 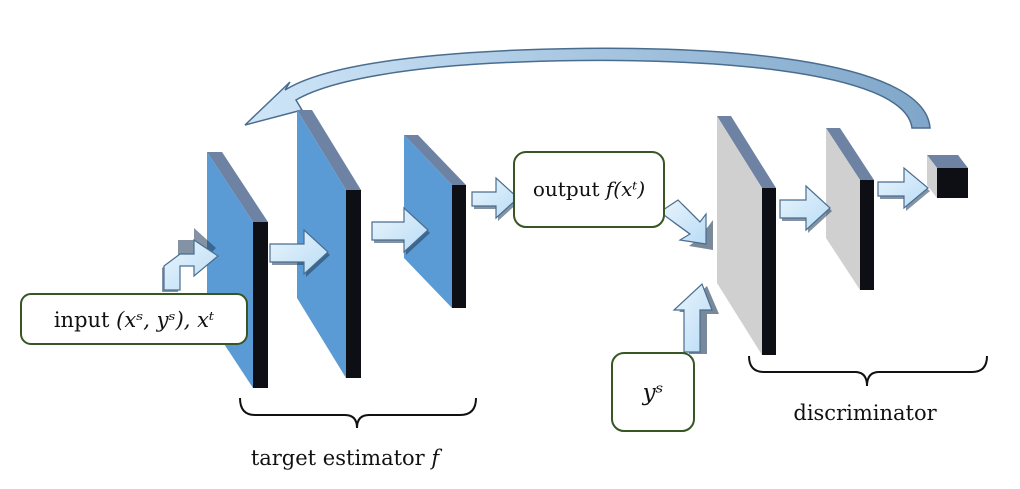 What do you see at coordinates (695, 318) in the screenshot?
I see `arrow-ys-to-discriminator` at bounding box center [695, 318].